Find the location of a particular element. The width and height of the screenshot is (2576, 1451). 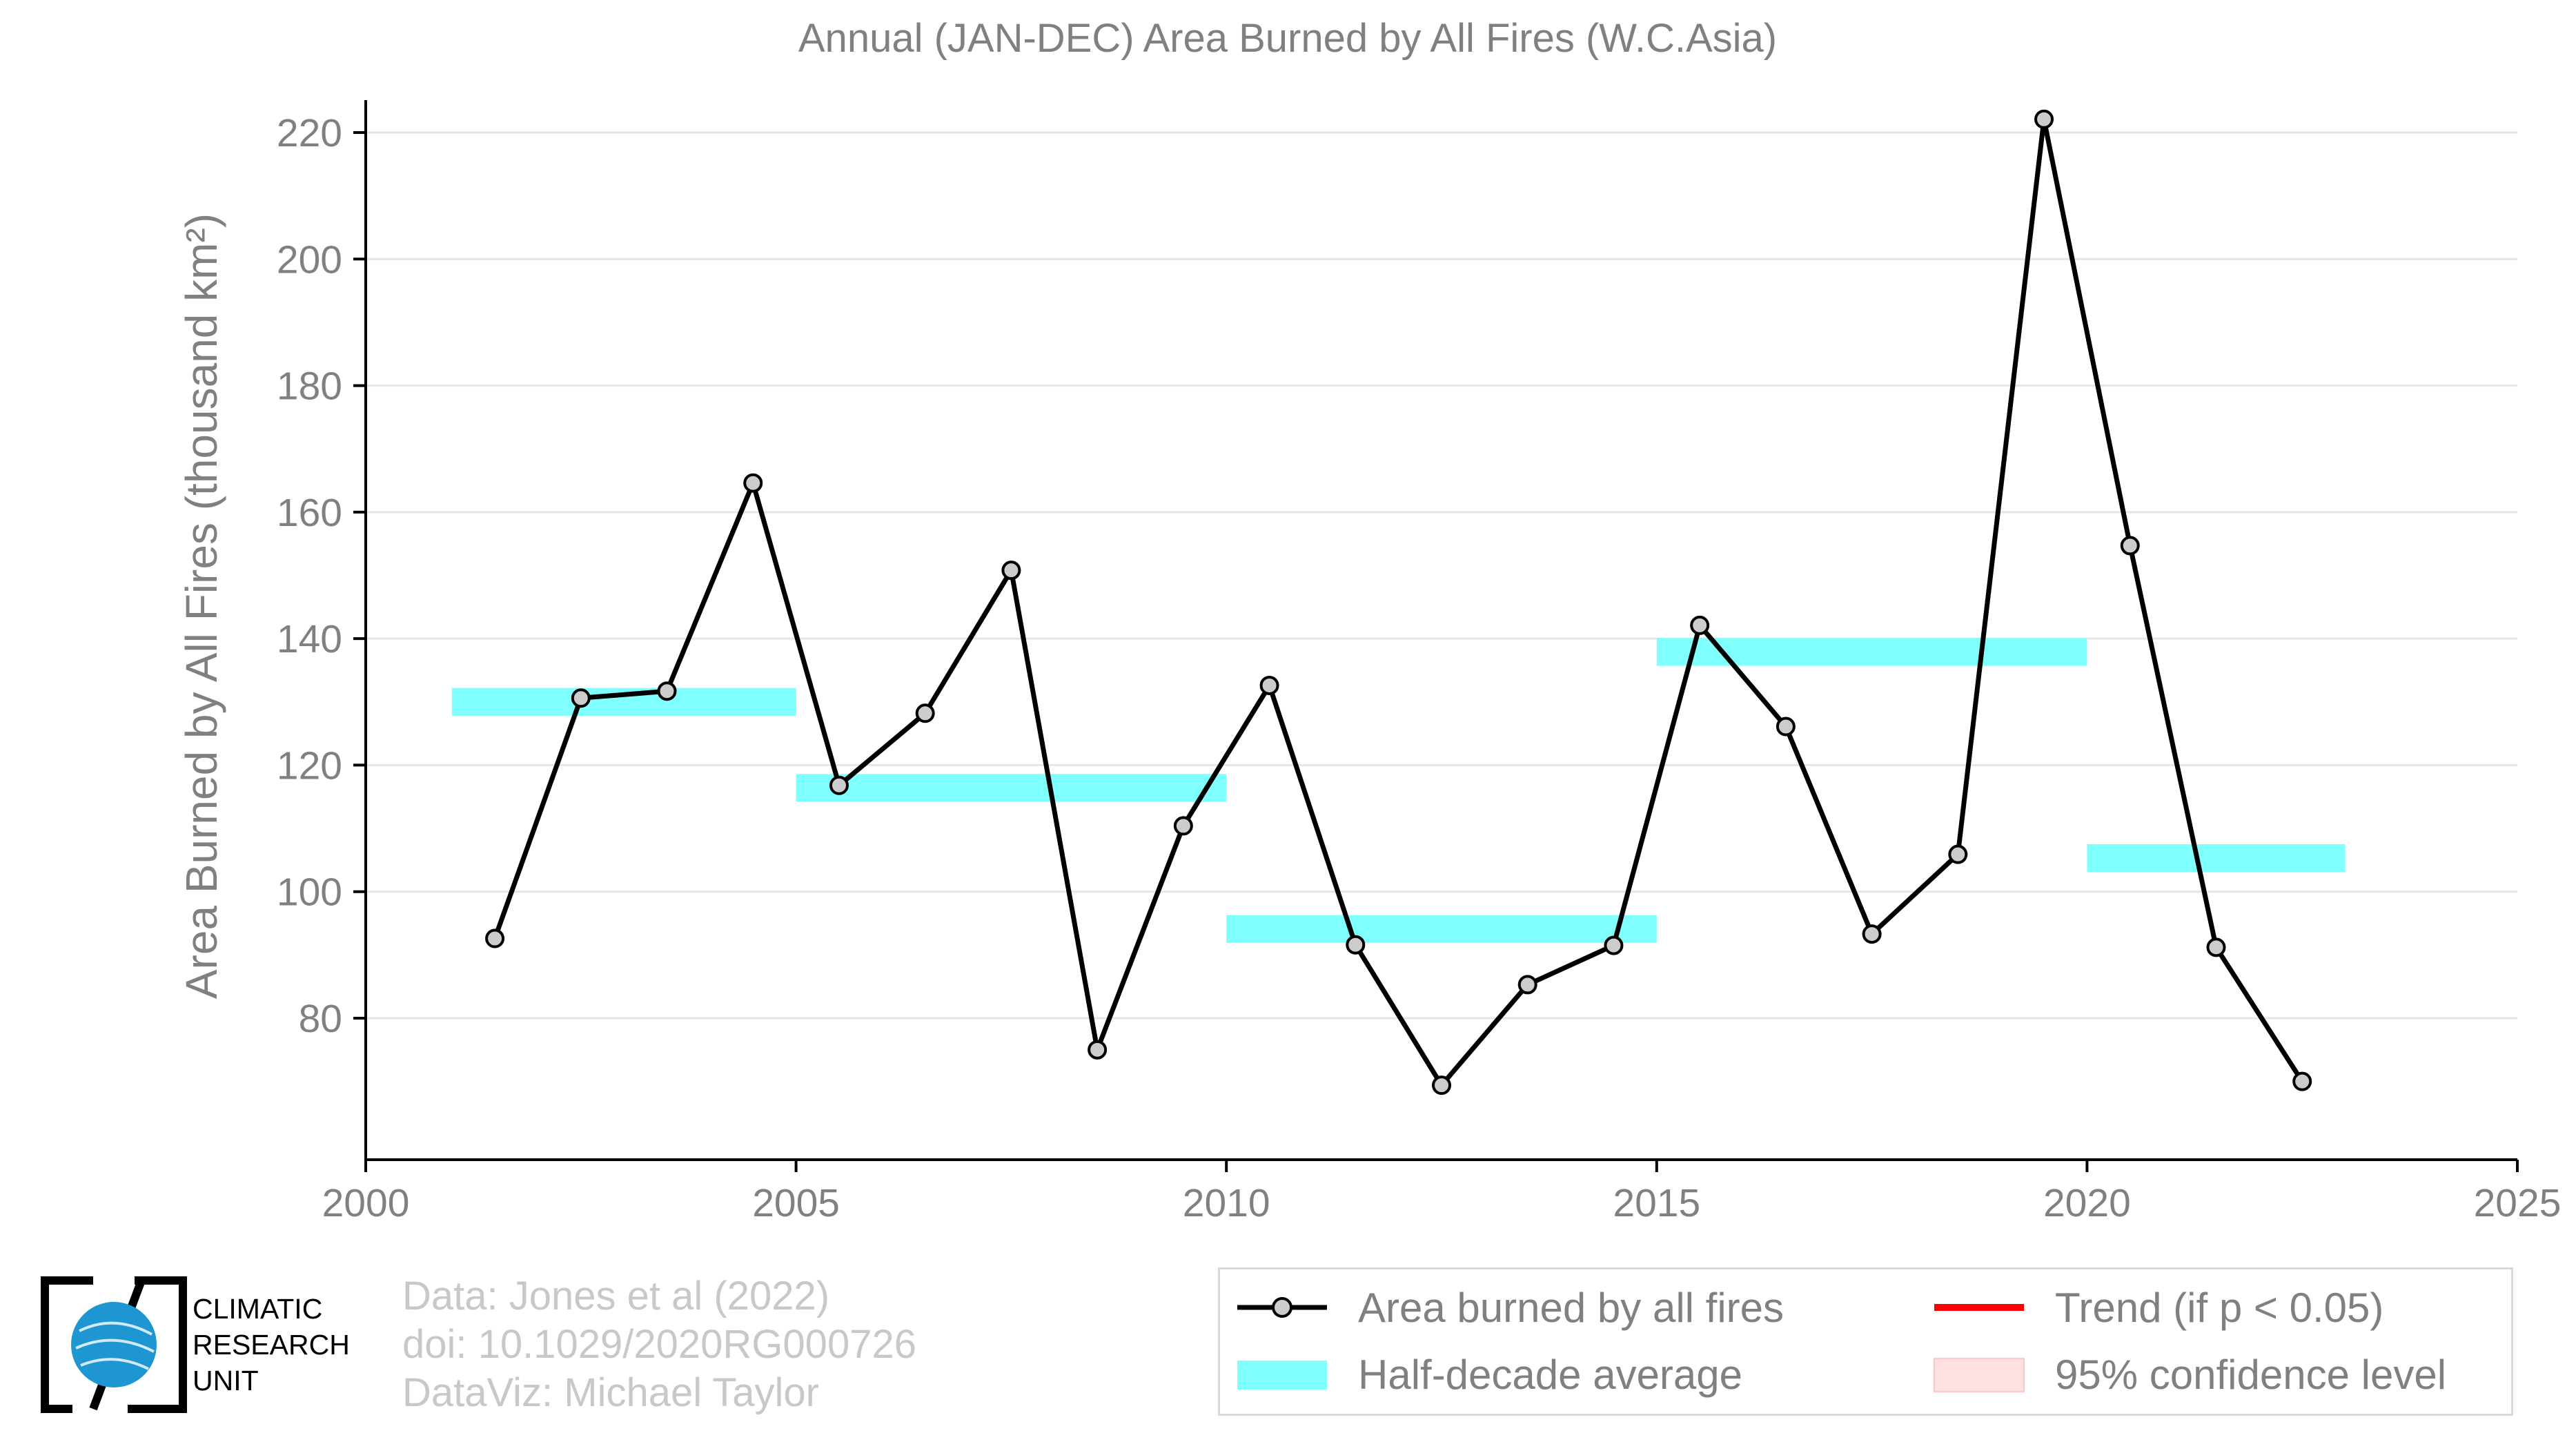

y-tick-label: 120 is located at coordinates (309, 765).